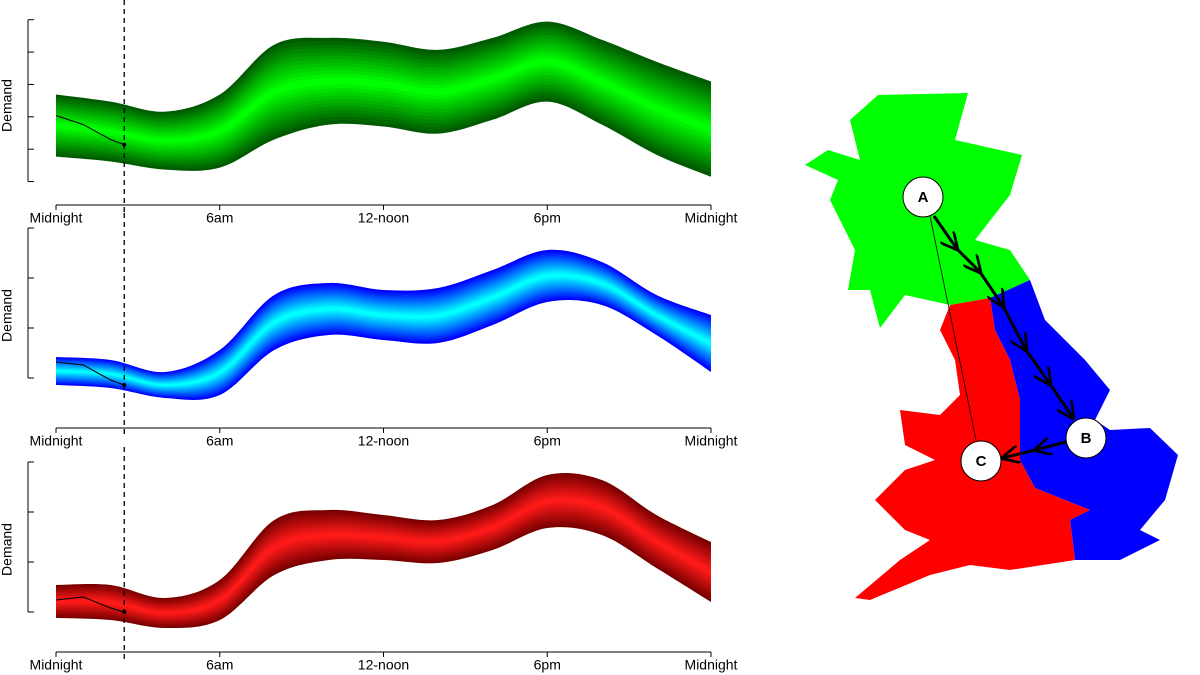 The width and height of the screenshot is (1200, 675). What do you see at coordinates (1035, 450) in the screenshot?
I see `flow-b-c` at bounding box center [1035, 450].